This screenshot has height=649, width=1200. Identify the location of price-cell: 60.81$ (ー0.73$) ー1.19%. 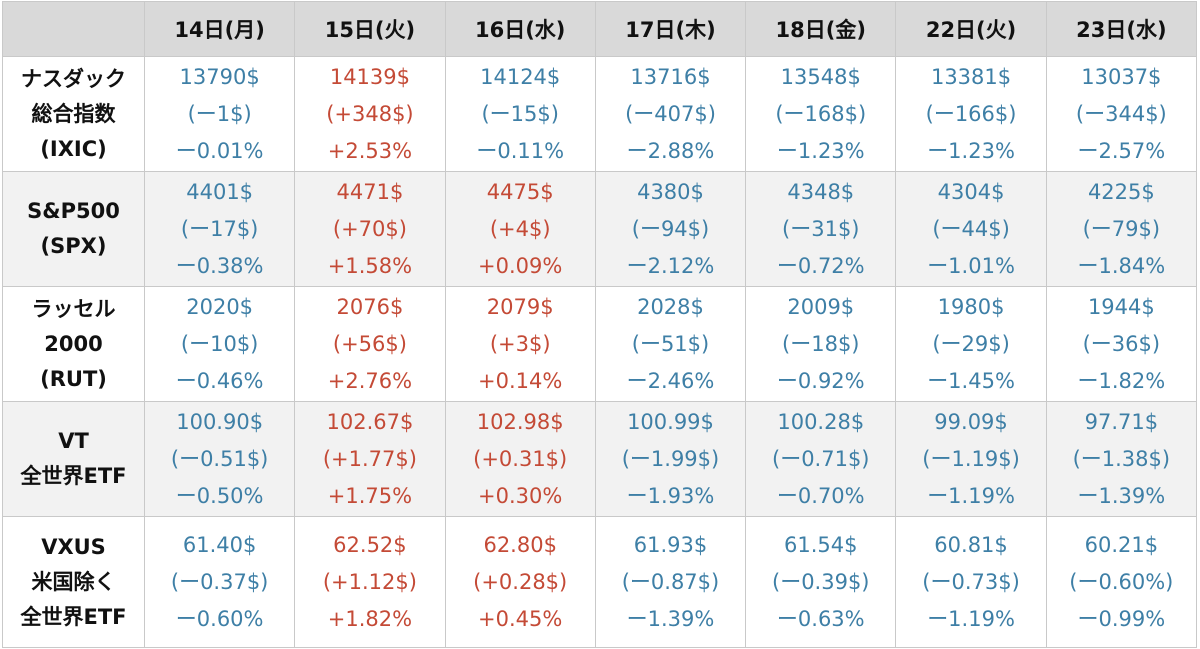
(971, 582).